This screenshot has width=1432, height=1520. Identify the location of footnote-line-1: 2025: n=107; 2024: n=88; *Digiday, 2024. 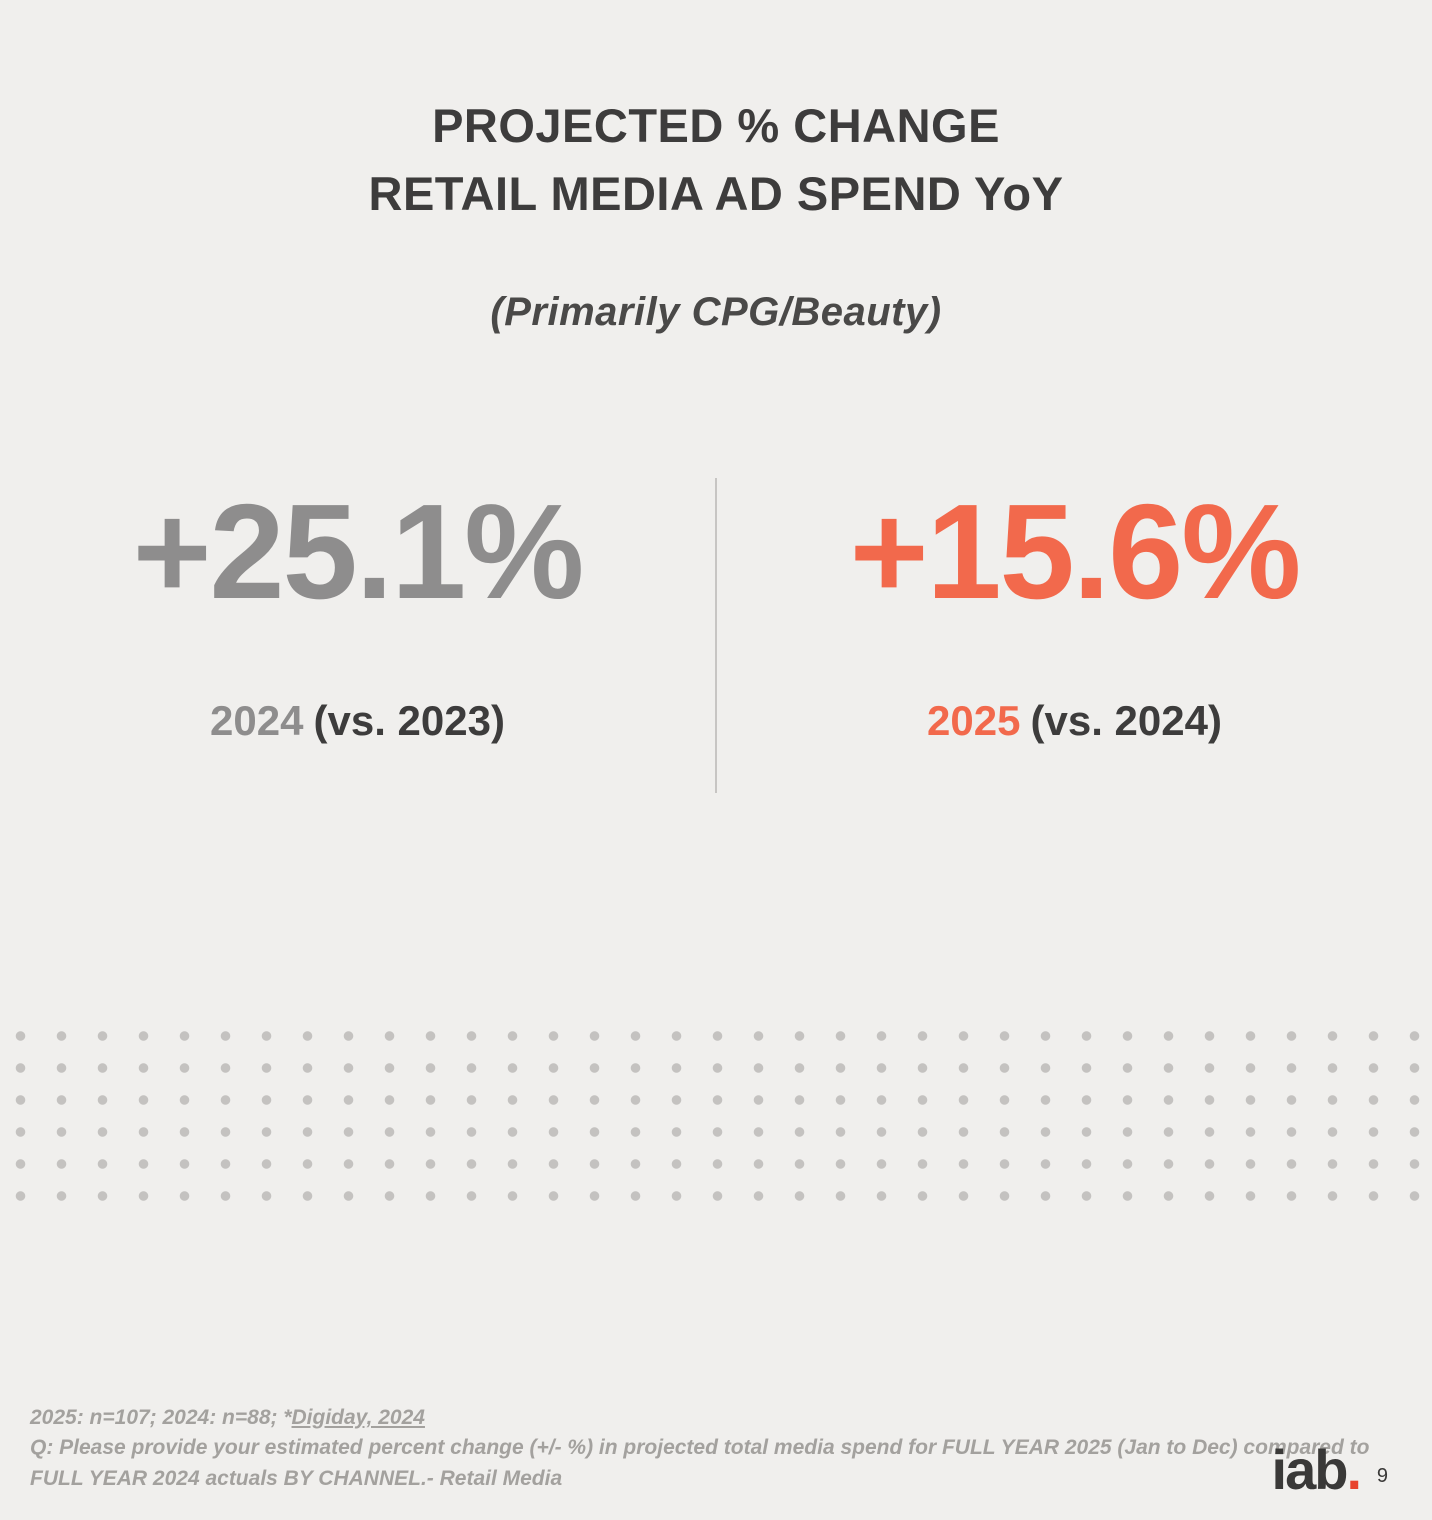
(699, 1418).